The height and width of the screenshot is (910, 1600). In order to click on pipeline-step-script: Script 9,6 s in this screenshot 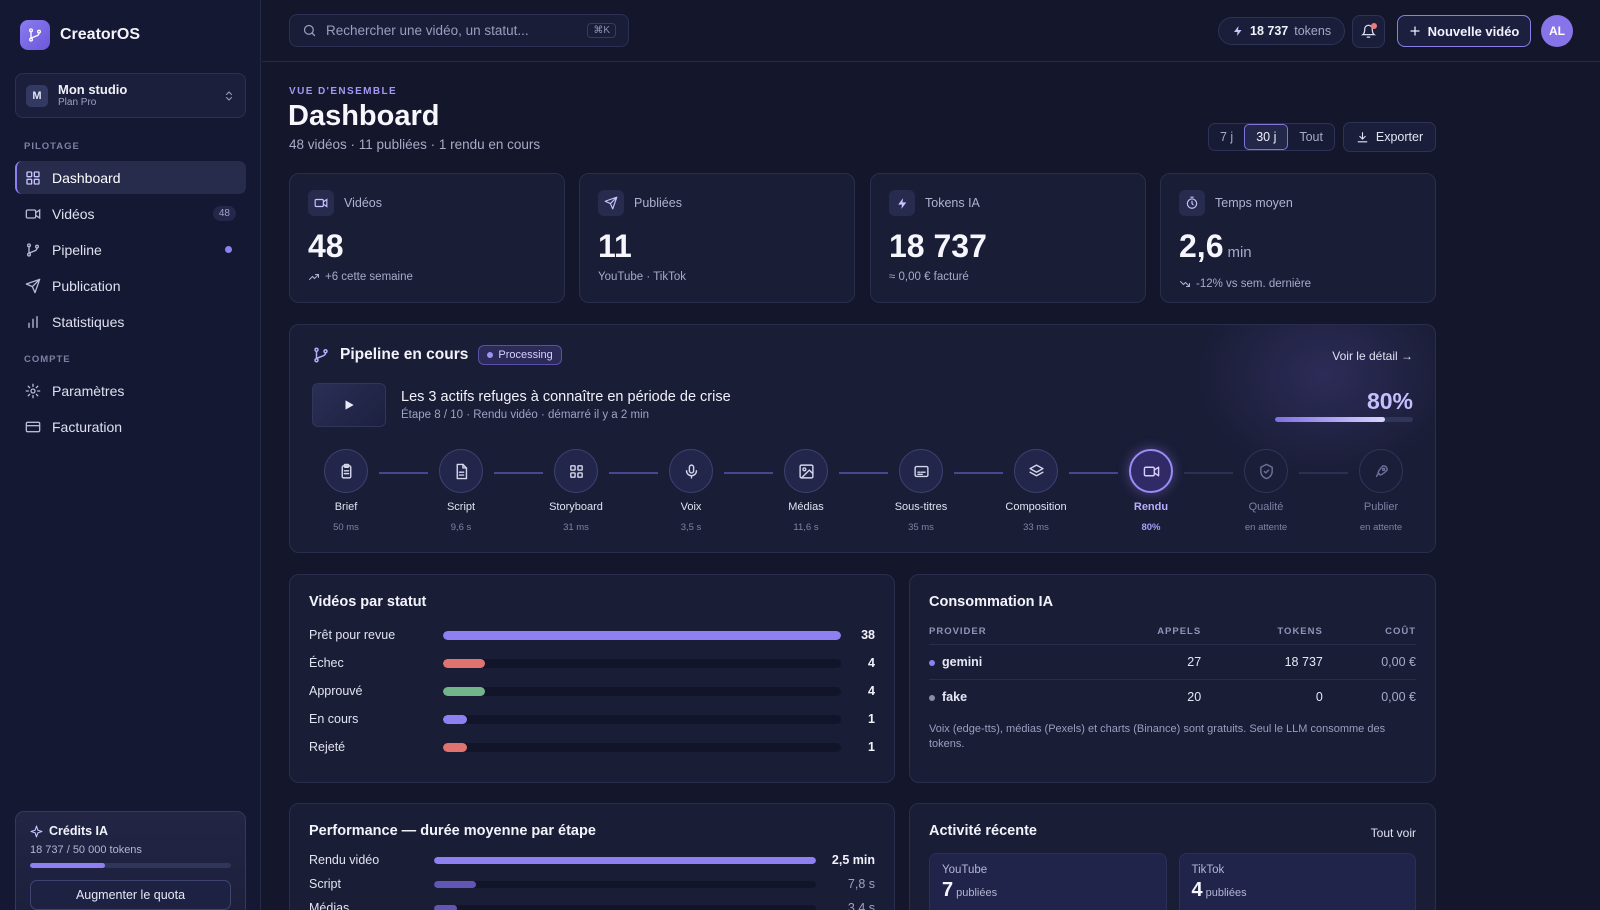, I will do `click(461, 491)`.